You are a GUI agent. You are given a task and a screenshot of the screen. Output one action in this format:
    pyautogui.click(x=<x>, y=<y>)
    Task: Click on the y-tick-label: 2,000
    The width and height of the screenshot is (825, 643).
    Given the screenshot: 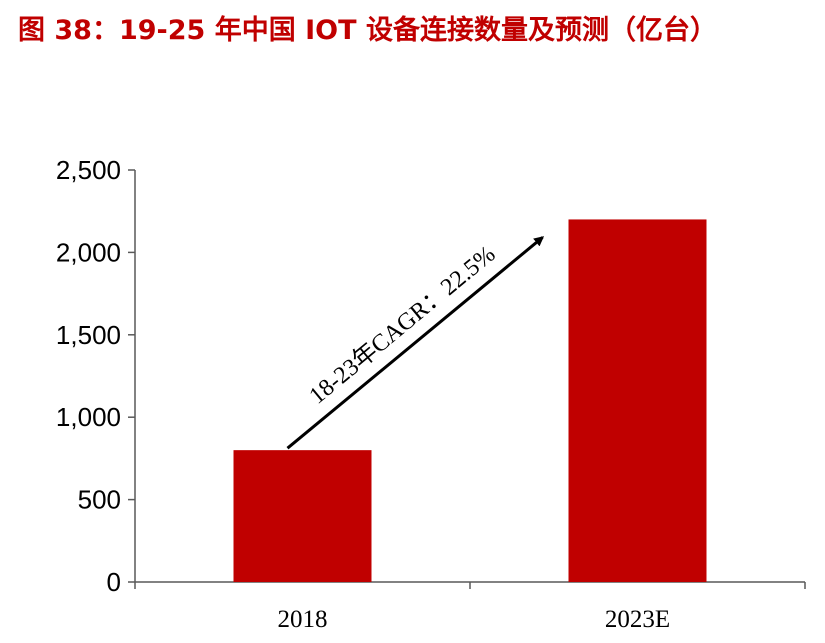 What is the action you would take?
    pyautogui.click(x=88, y=252)
    